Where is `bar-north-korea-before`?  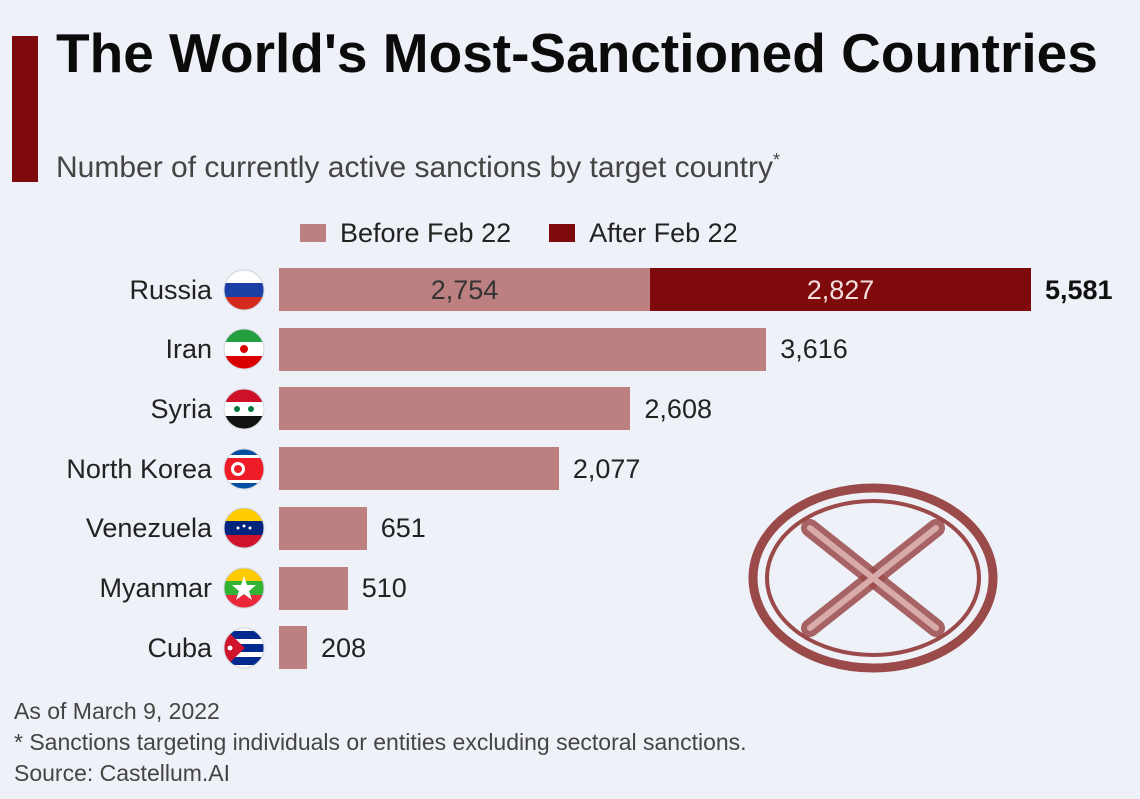
bar-north-korea-before is located at coordinates (419, 469).